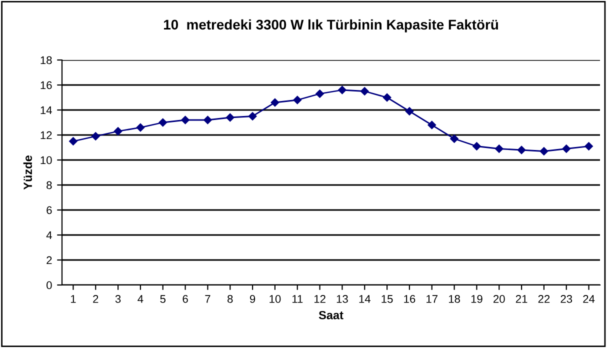 The image size is (608, 348). What do you see at coordinates (331, 315) in the screenshot?
I see `x-axis-title: Saat` at bounding box center [331, 315].